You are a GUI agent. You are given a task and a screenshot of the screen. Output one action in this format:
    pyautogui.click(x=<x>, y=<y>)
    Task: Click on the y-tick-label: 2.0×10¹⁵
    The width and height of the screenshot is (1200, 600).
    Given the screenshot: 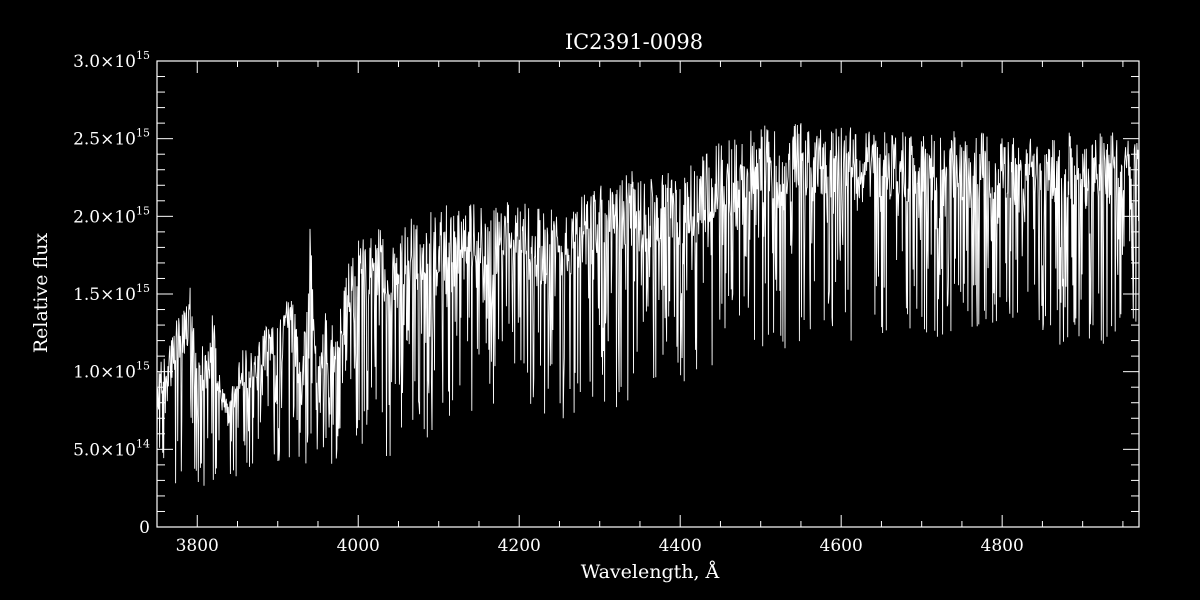 What is the action you would take?
    pyautogui.click(x=111, y=215)
    